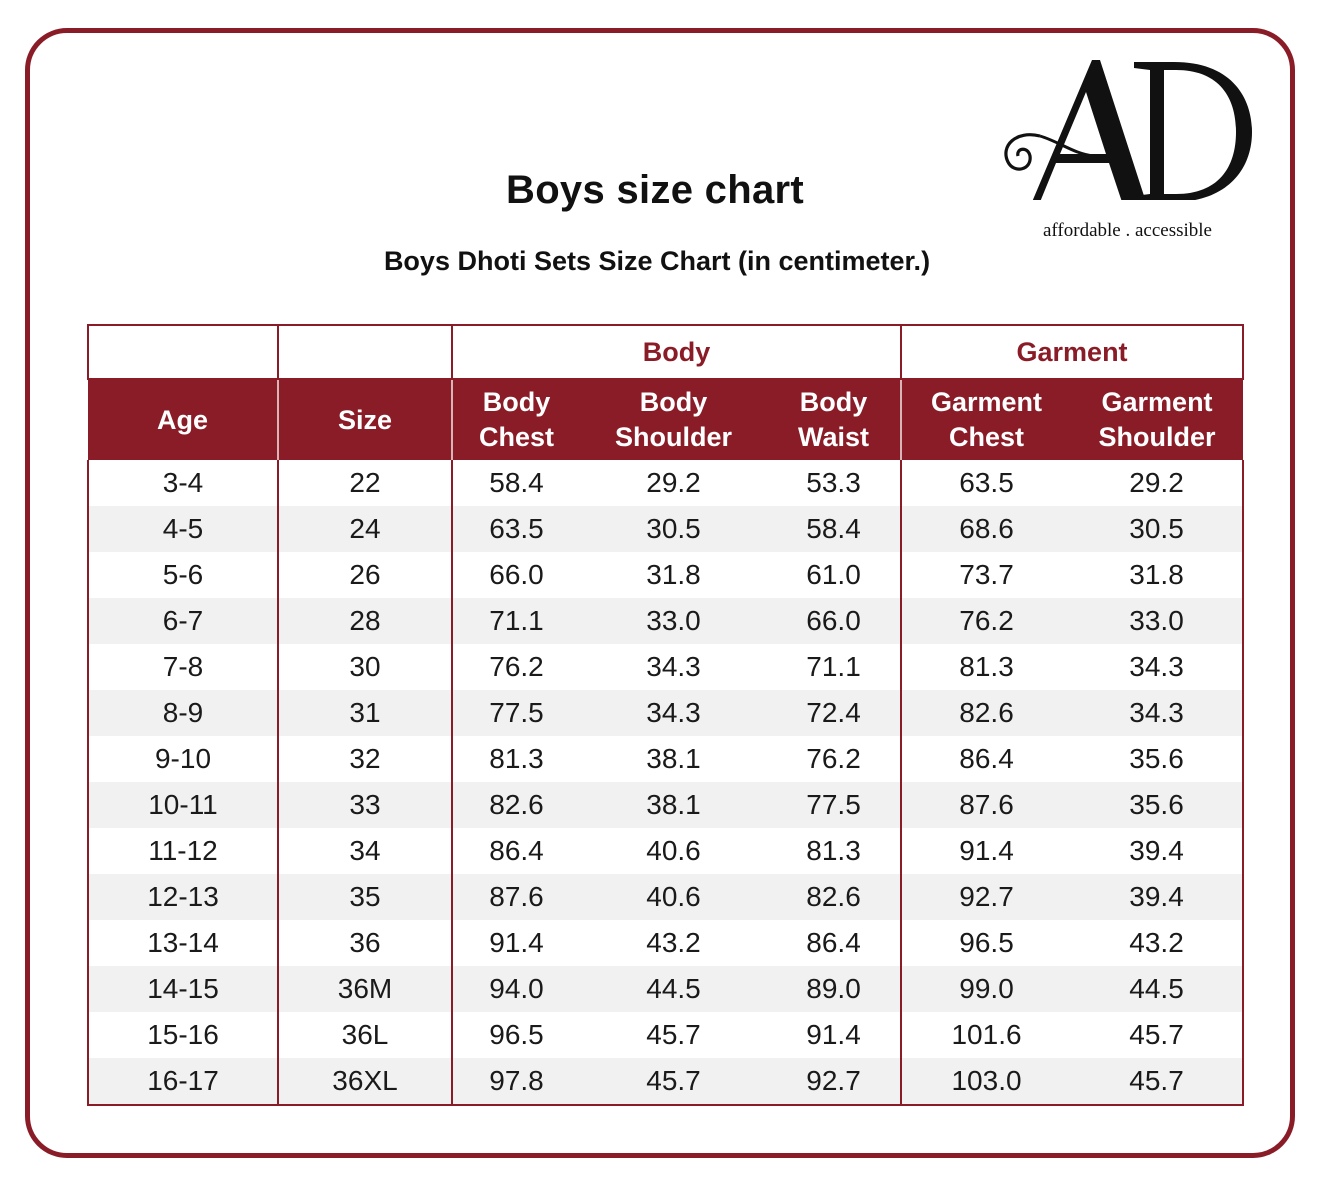 This screenshot has width=1327, height=1186. What do you see at coordinates (365, 1035) in the screenshot?
I see `cell-size: 36L` at bounding box center [365, 1035].